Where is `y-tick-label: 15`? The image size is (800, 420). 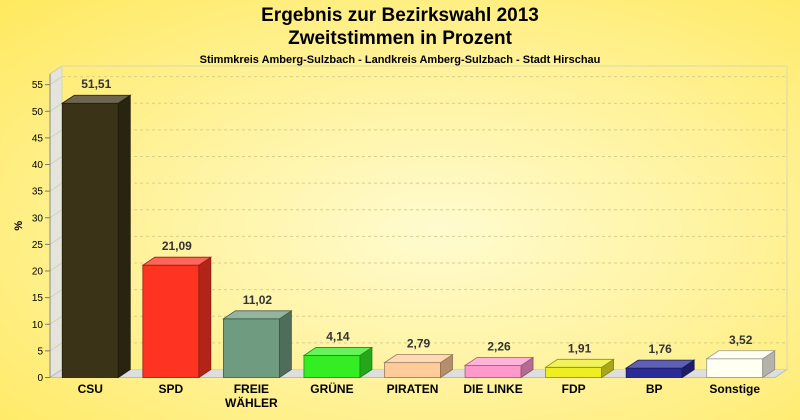
y-tick-label: 15 is located at coordinates (38, 298).